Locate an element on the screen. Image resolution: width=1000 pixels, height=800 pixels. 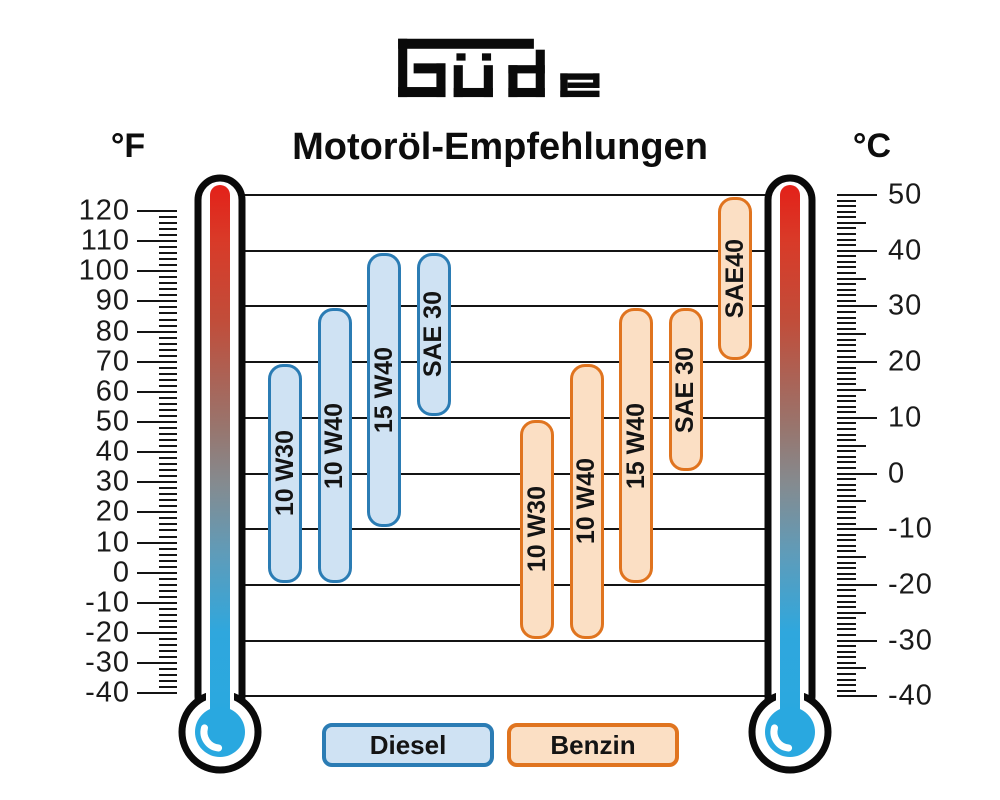
legend-diesel-label: Diesel is located at coordinates (408, 744).